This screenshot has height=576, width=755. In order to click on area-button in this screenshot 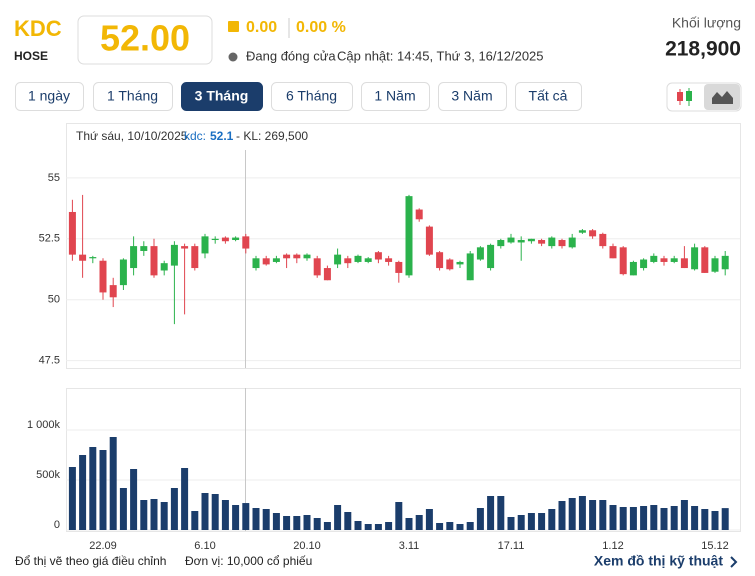, I will do `click(722, 97)`.